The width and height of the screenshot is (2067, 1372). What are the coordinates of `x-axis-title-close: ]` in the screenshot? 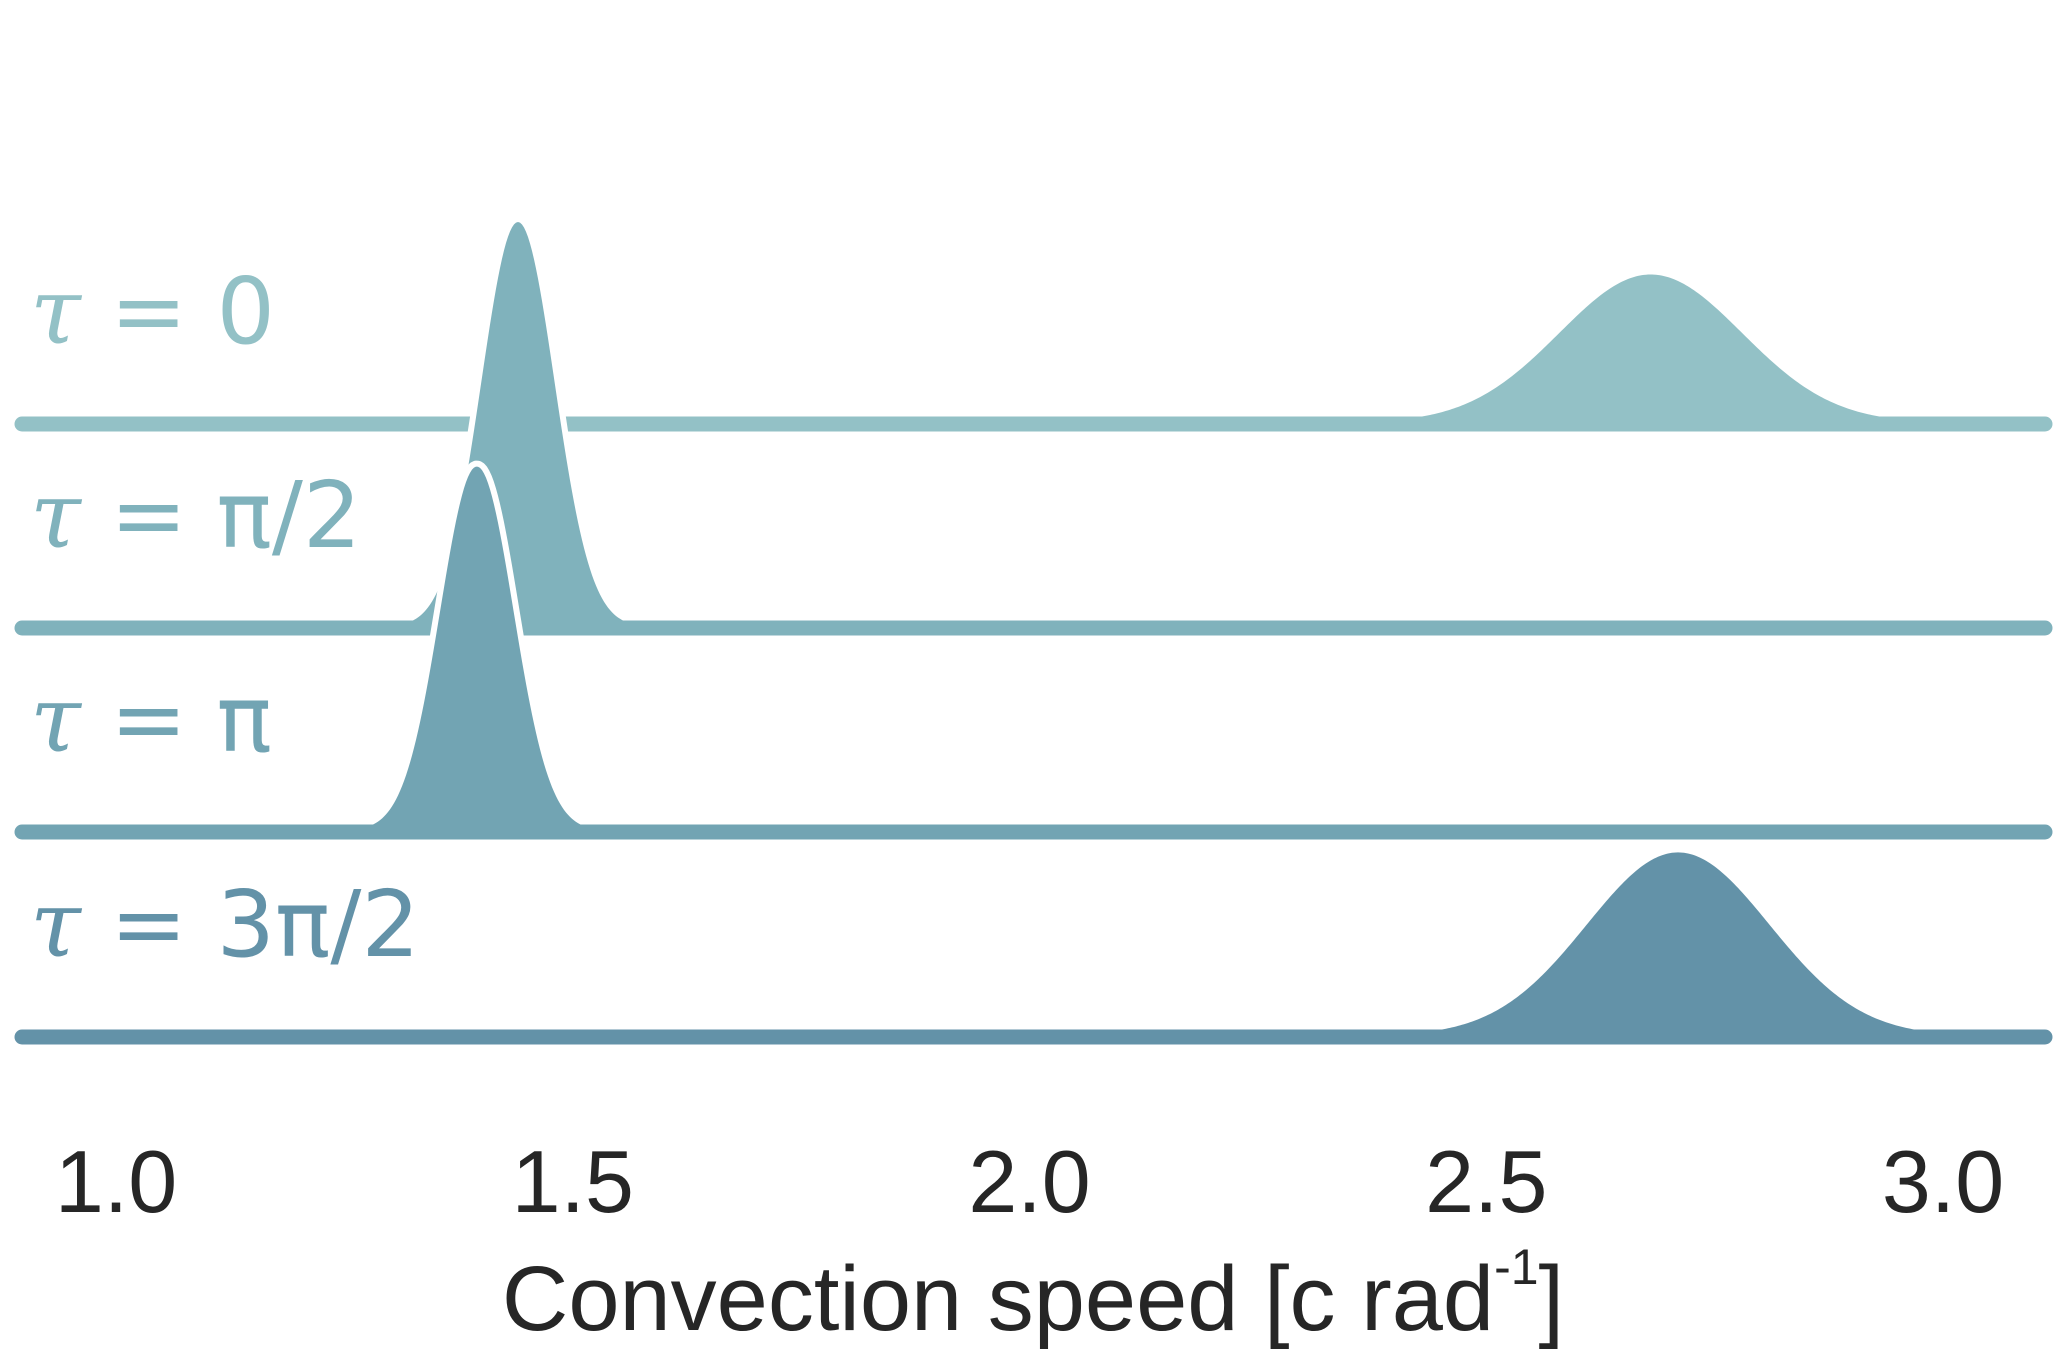 It's located at (1552, 1299).